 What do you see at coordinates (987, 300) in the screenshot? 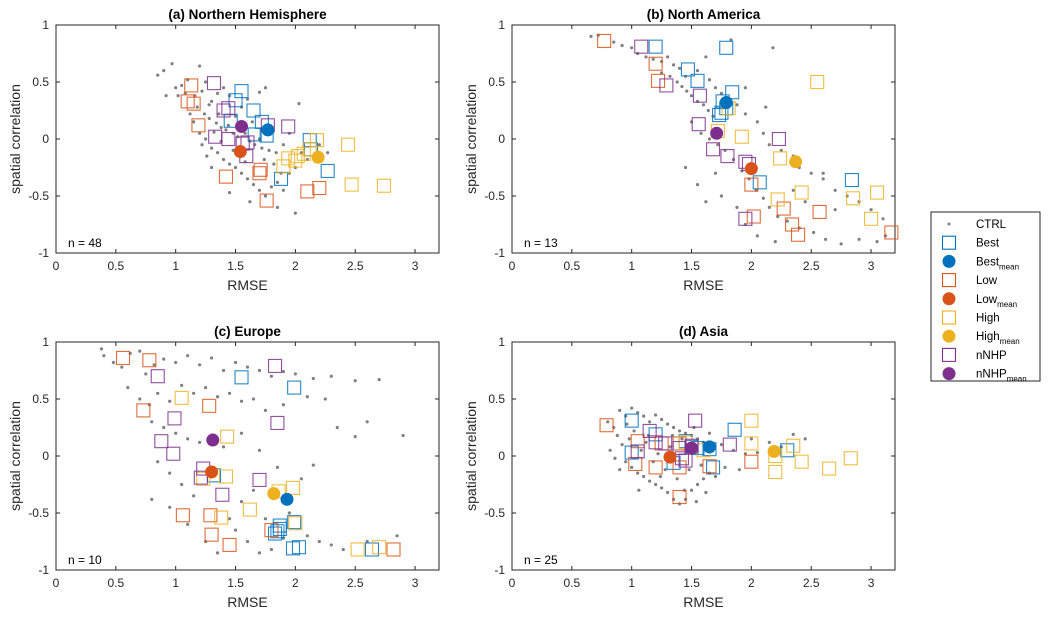
I see `legend-label-main: Low` at bounding box center [987, 300].